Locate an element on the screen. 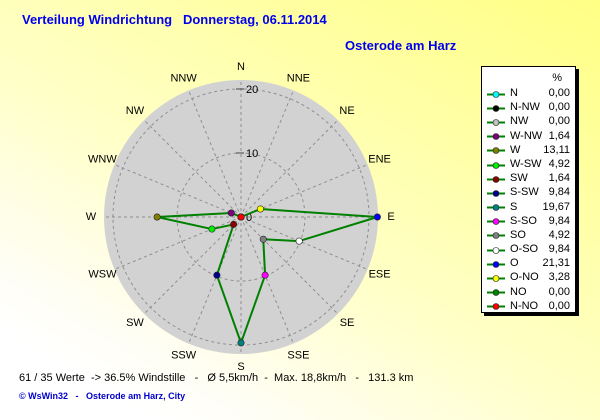 Image resolution: width=600 pixels, height=420 pixels. legend-direction-label: SW is located at coordinates (519, 178).